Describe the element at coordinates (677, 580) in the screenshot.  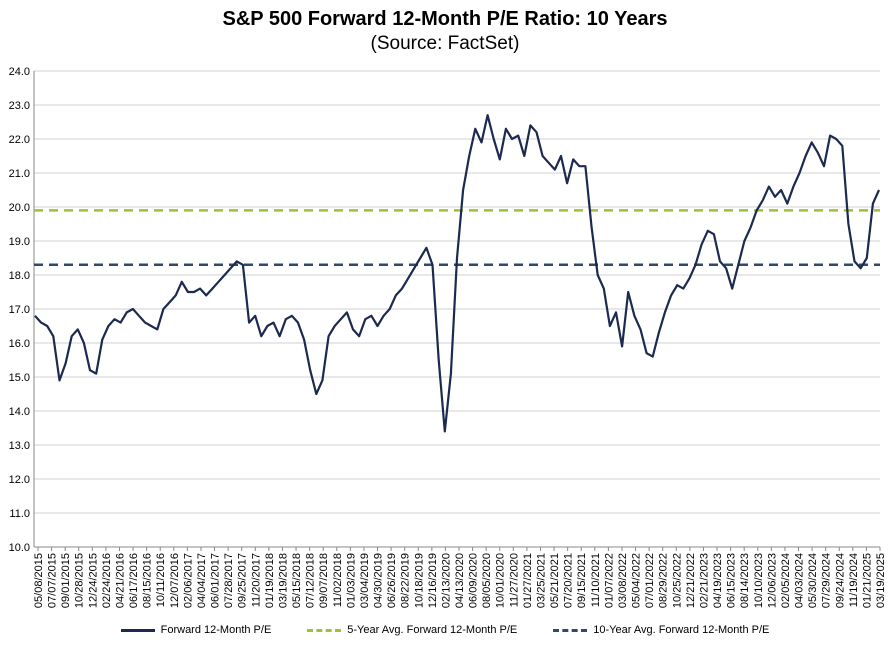
I see `x-tick-label: 10/25/2022` at that location.